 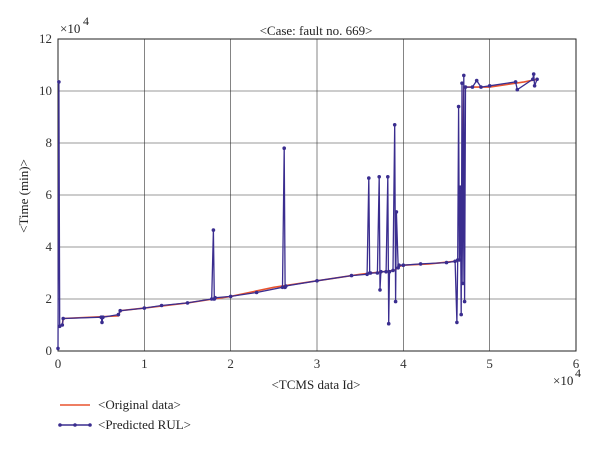 What do you see at coordinates (144, 424) in the screenshot?
I see `legend-label-predicted: <Predicted RUL>` at bounding box center [144, 424].